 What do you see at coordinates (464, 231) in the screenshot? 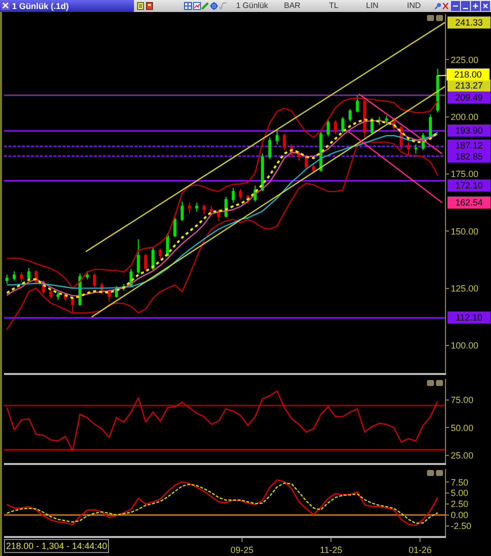
I see `y-tick-label: 150.00` at bounding box center [464, 231].